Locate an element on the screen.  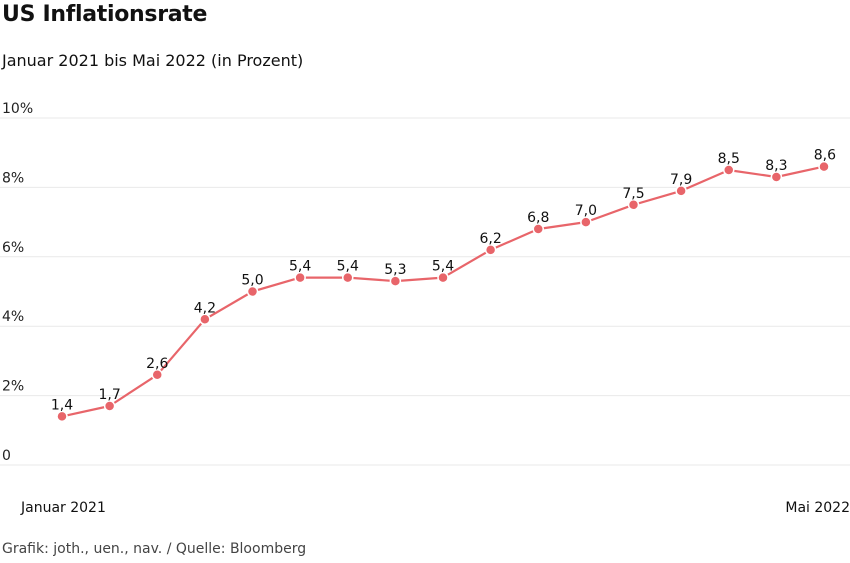
data-label: 6,8 is located at coordinates (538, 218).